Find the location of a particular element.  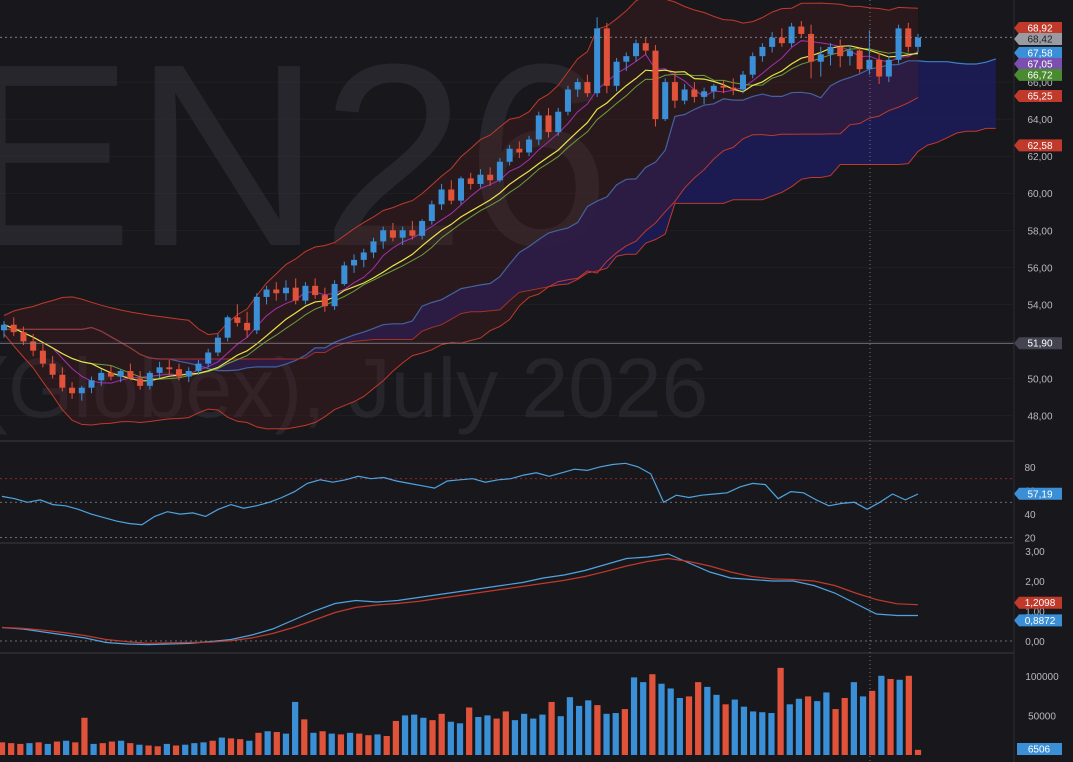

volume-badge-shape is located at coordinates (1039, 749).